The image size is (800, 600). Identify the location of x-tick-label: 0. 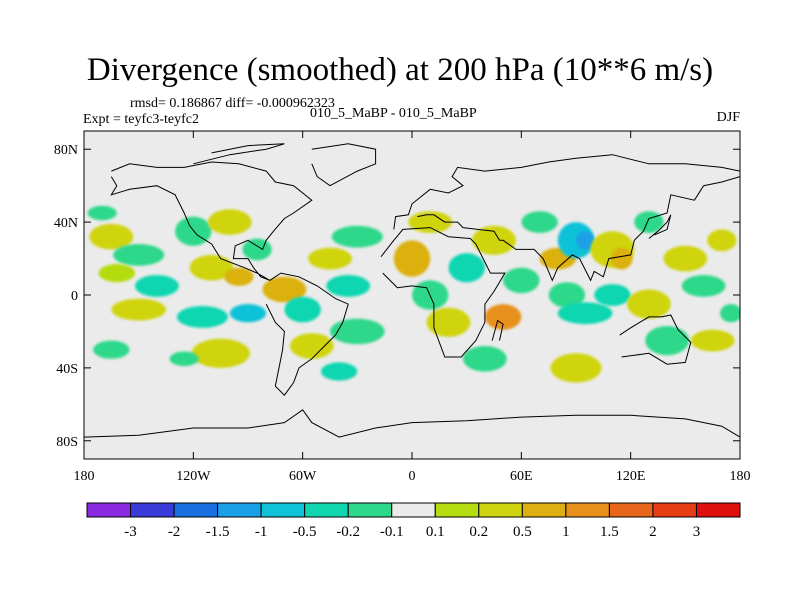
(412, 476).